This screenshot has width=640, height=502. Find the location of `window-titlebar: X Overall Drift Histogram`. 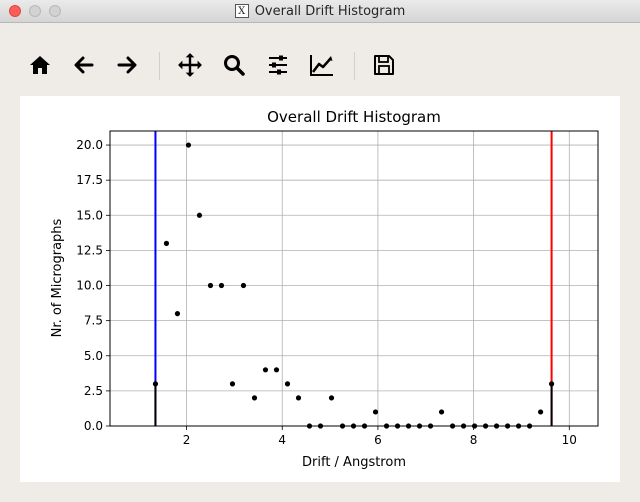

window-titlebar: X Overall Drift Histogram is located at coordinates (320, 11).